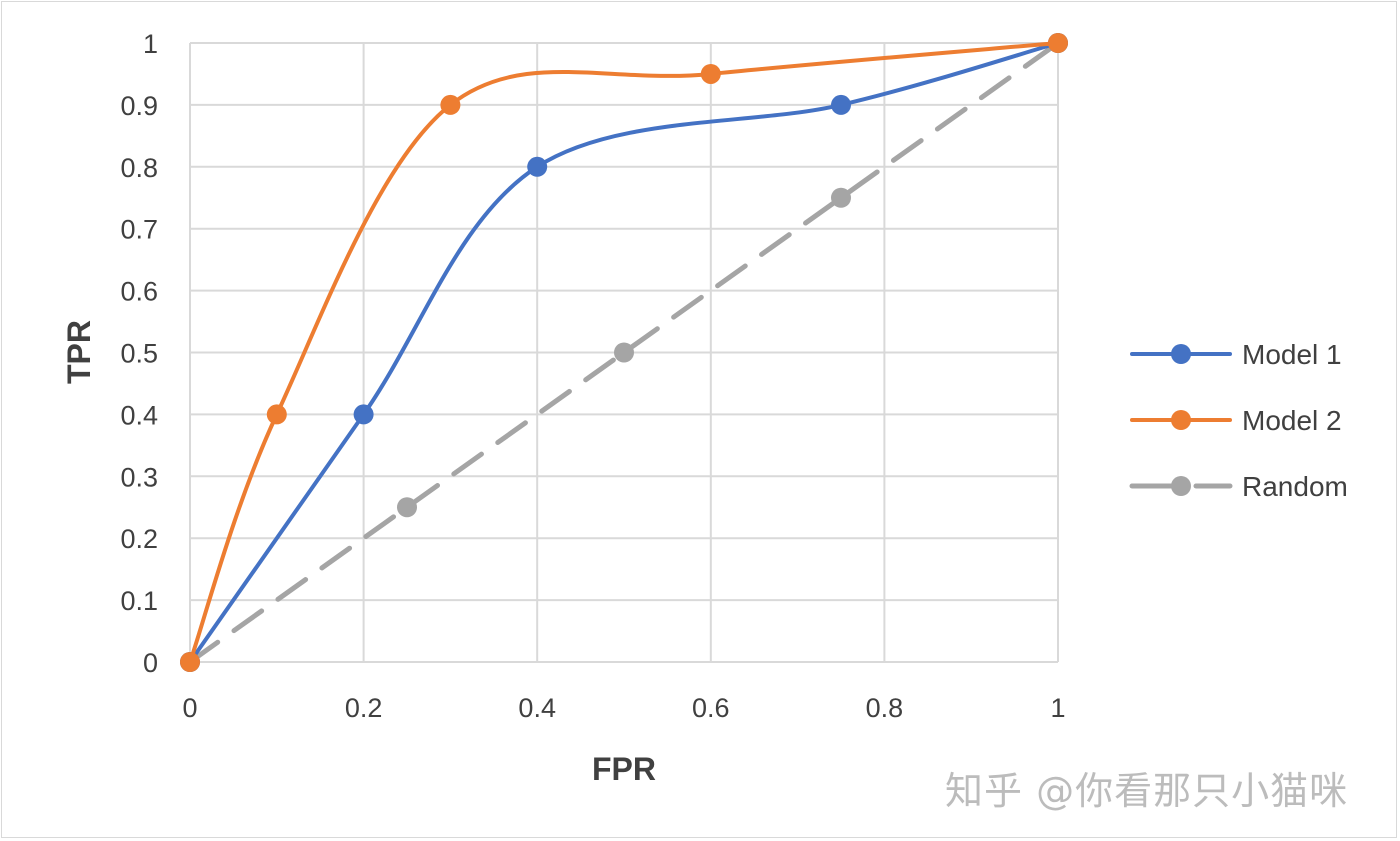 The width and height of the screenshot is (1400, 841). I want to click on legend-item: Model 2, so click(1236, 420).